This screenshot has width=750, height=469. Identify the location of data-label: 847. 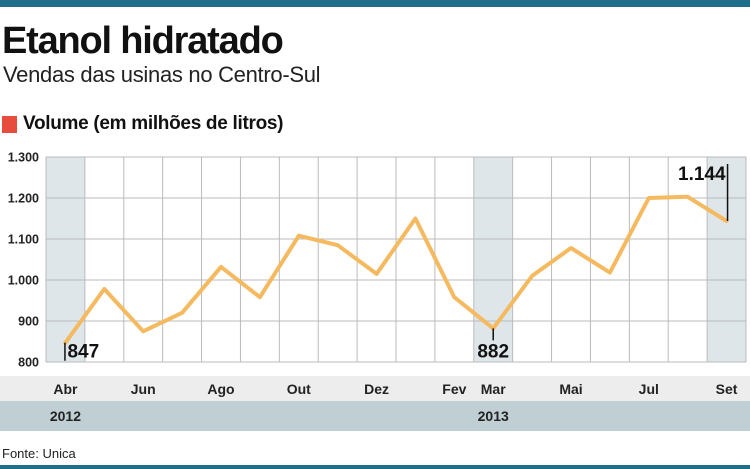
(83, 352).